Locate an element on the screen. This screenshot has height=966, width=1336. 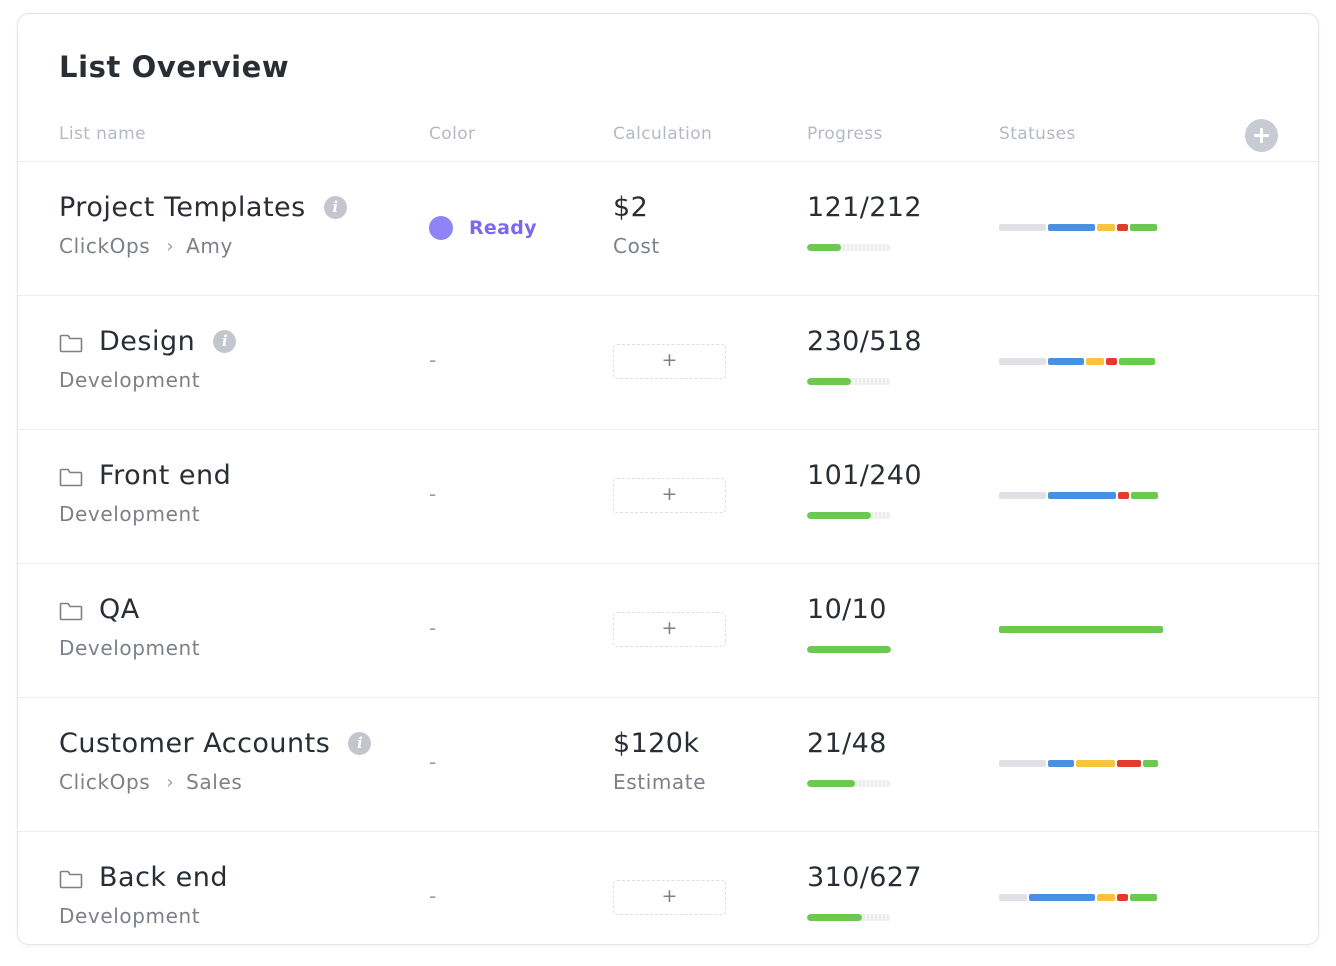
table-row: Front end Development - + 101/240 is located at coordinates (668, 497).